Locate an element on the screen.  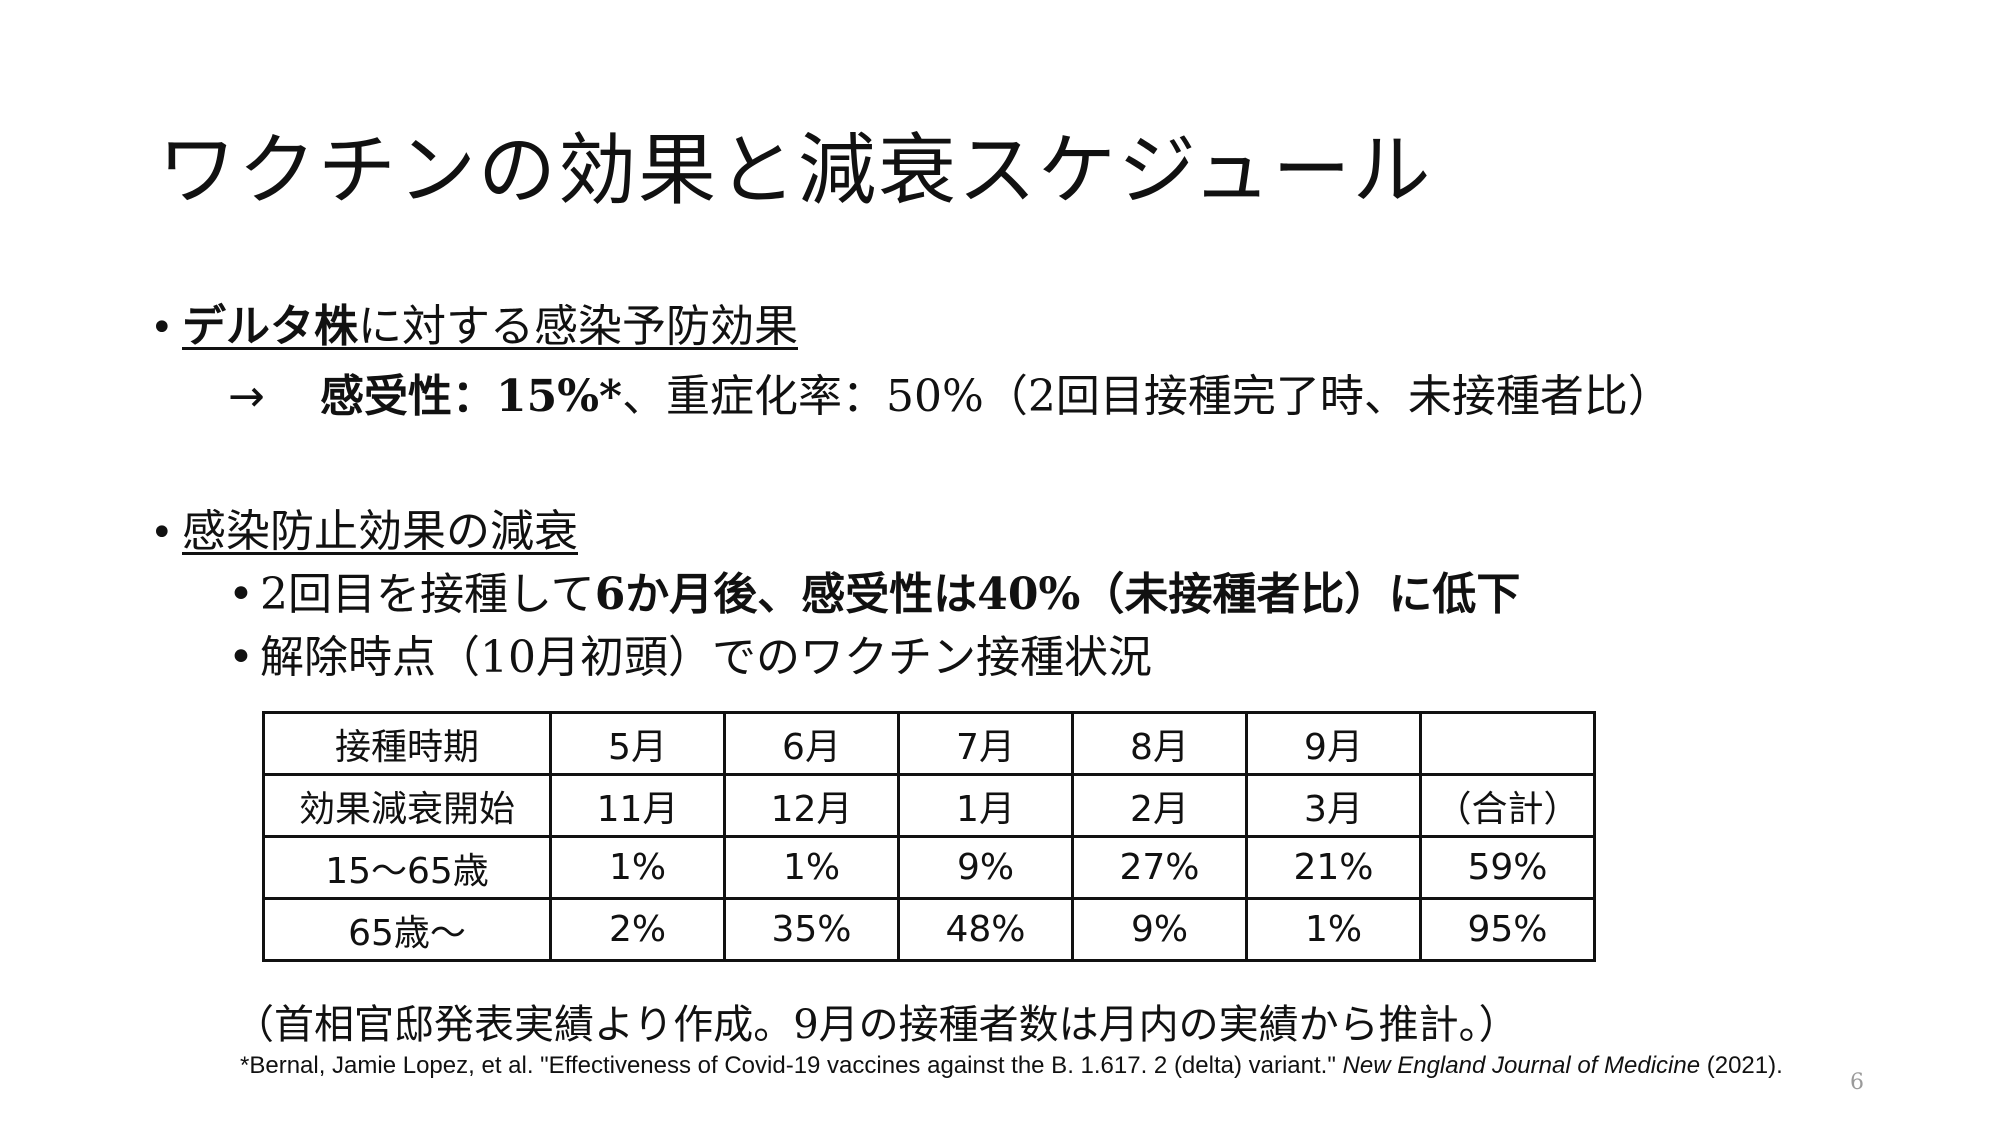
table-row: 接種時期 5月 6月 7月 8月 9月 is located at coordinates (929, 743).